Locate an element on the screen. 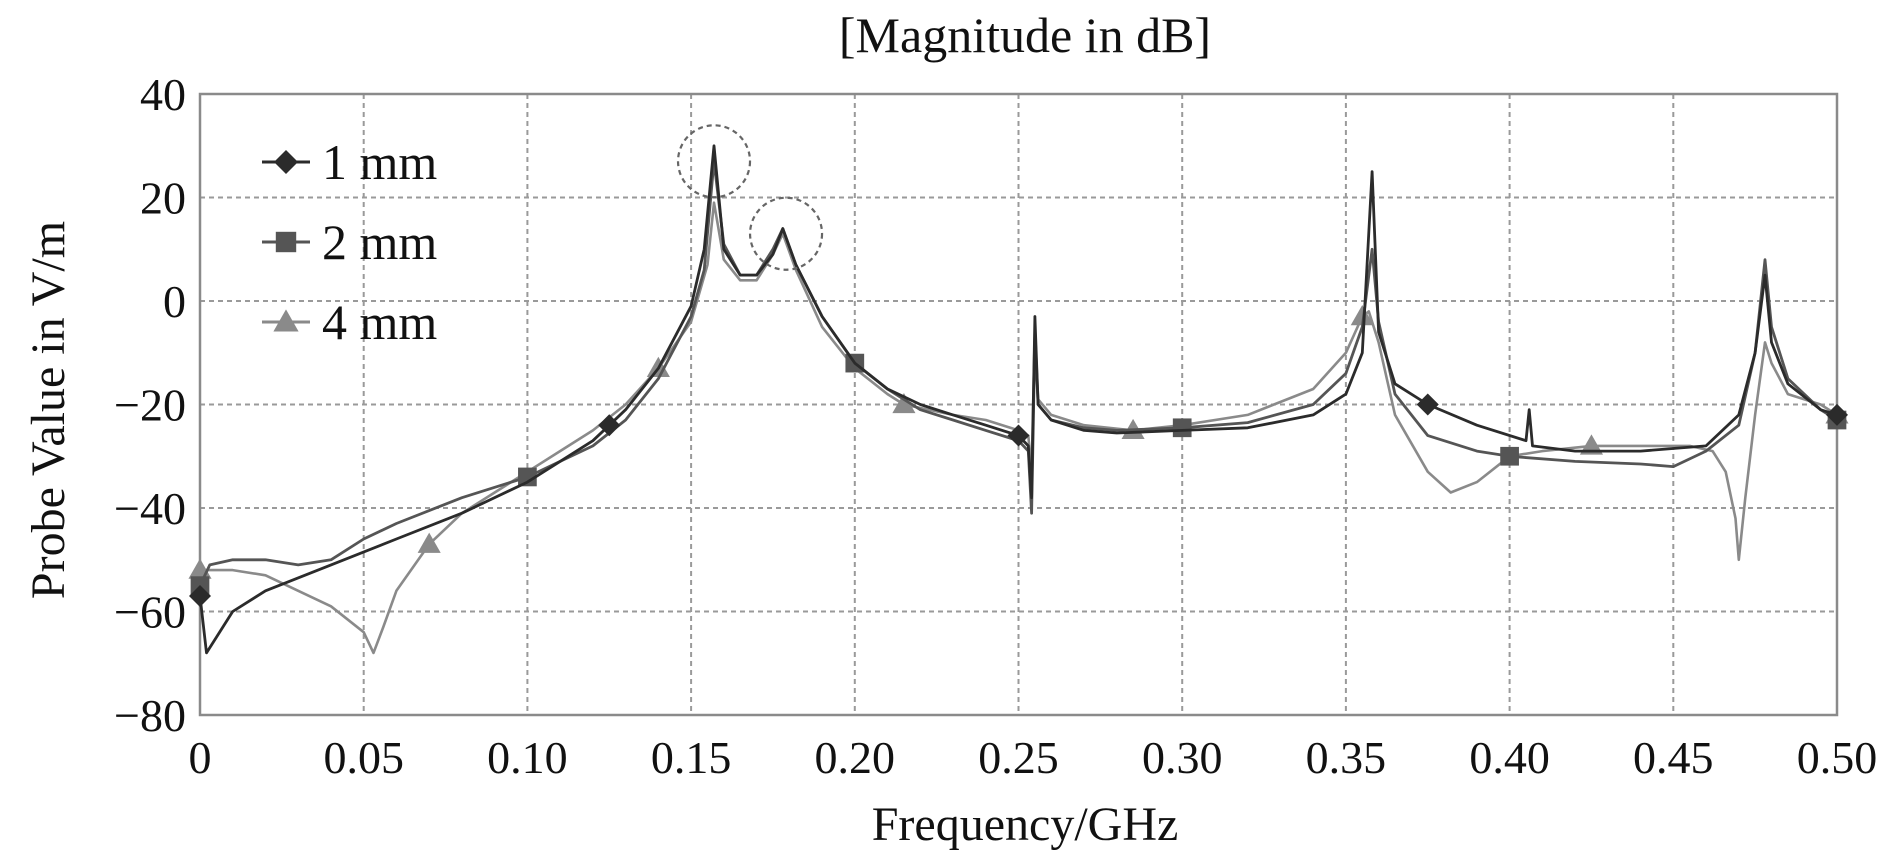 Image resolution: width=1890 pixels, height=862 pixels. x-tick-label: 0.45 is located at coordinates (1673, 757).